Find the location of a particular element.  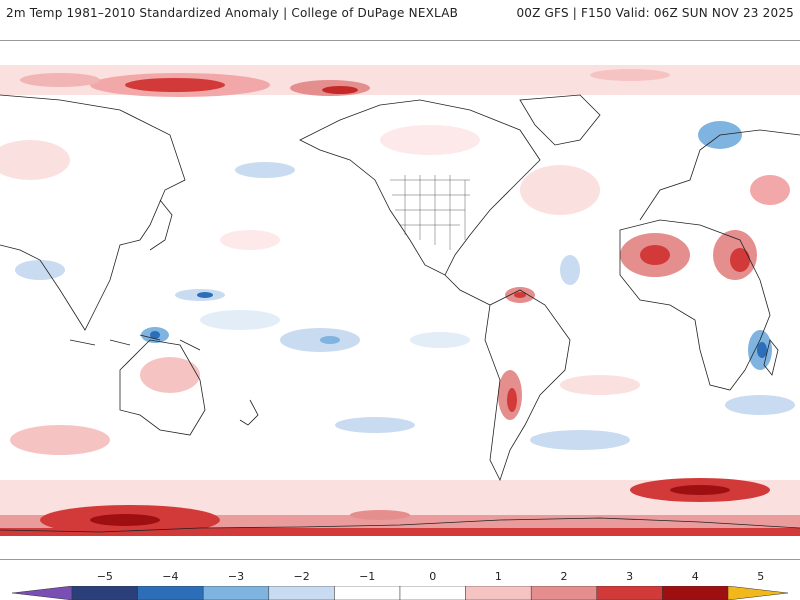

colorbar-tick-label: 0 is located at coordinates (433, 576).